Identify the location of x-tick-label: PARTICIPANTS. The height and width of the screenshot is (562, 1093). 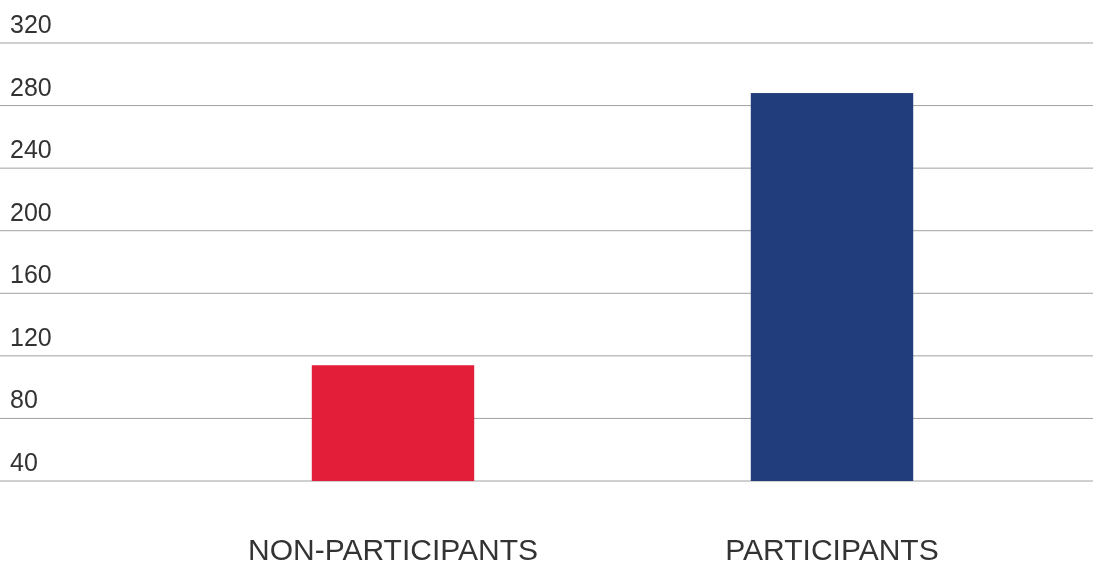
(832, 547).